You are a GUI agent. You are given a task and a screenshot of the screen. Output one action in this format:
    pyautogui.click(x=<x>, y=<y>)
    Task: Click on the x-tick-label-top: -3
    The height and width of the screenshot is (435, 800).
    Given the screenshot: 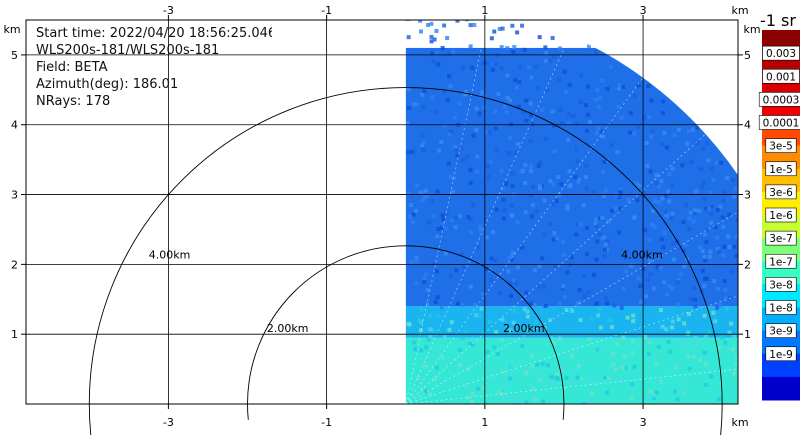 What is the action you would take?
    pyautogui.click(x=168, y=10)
    